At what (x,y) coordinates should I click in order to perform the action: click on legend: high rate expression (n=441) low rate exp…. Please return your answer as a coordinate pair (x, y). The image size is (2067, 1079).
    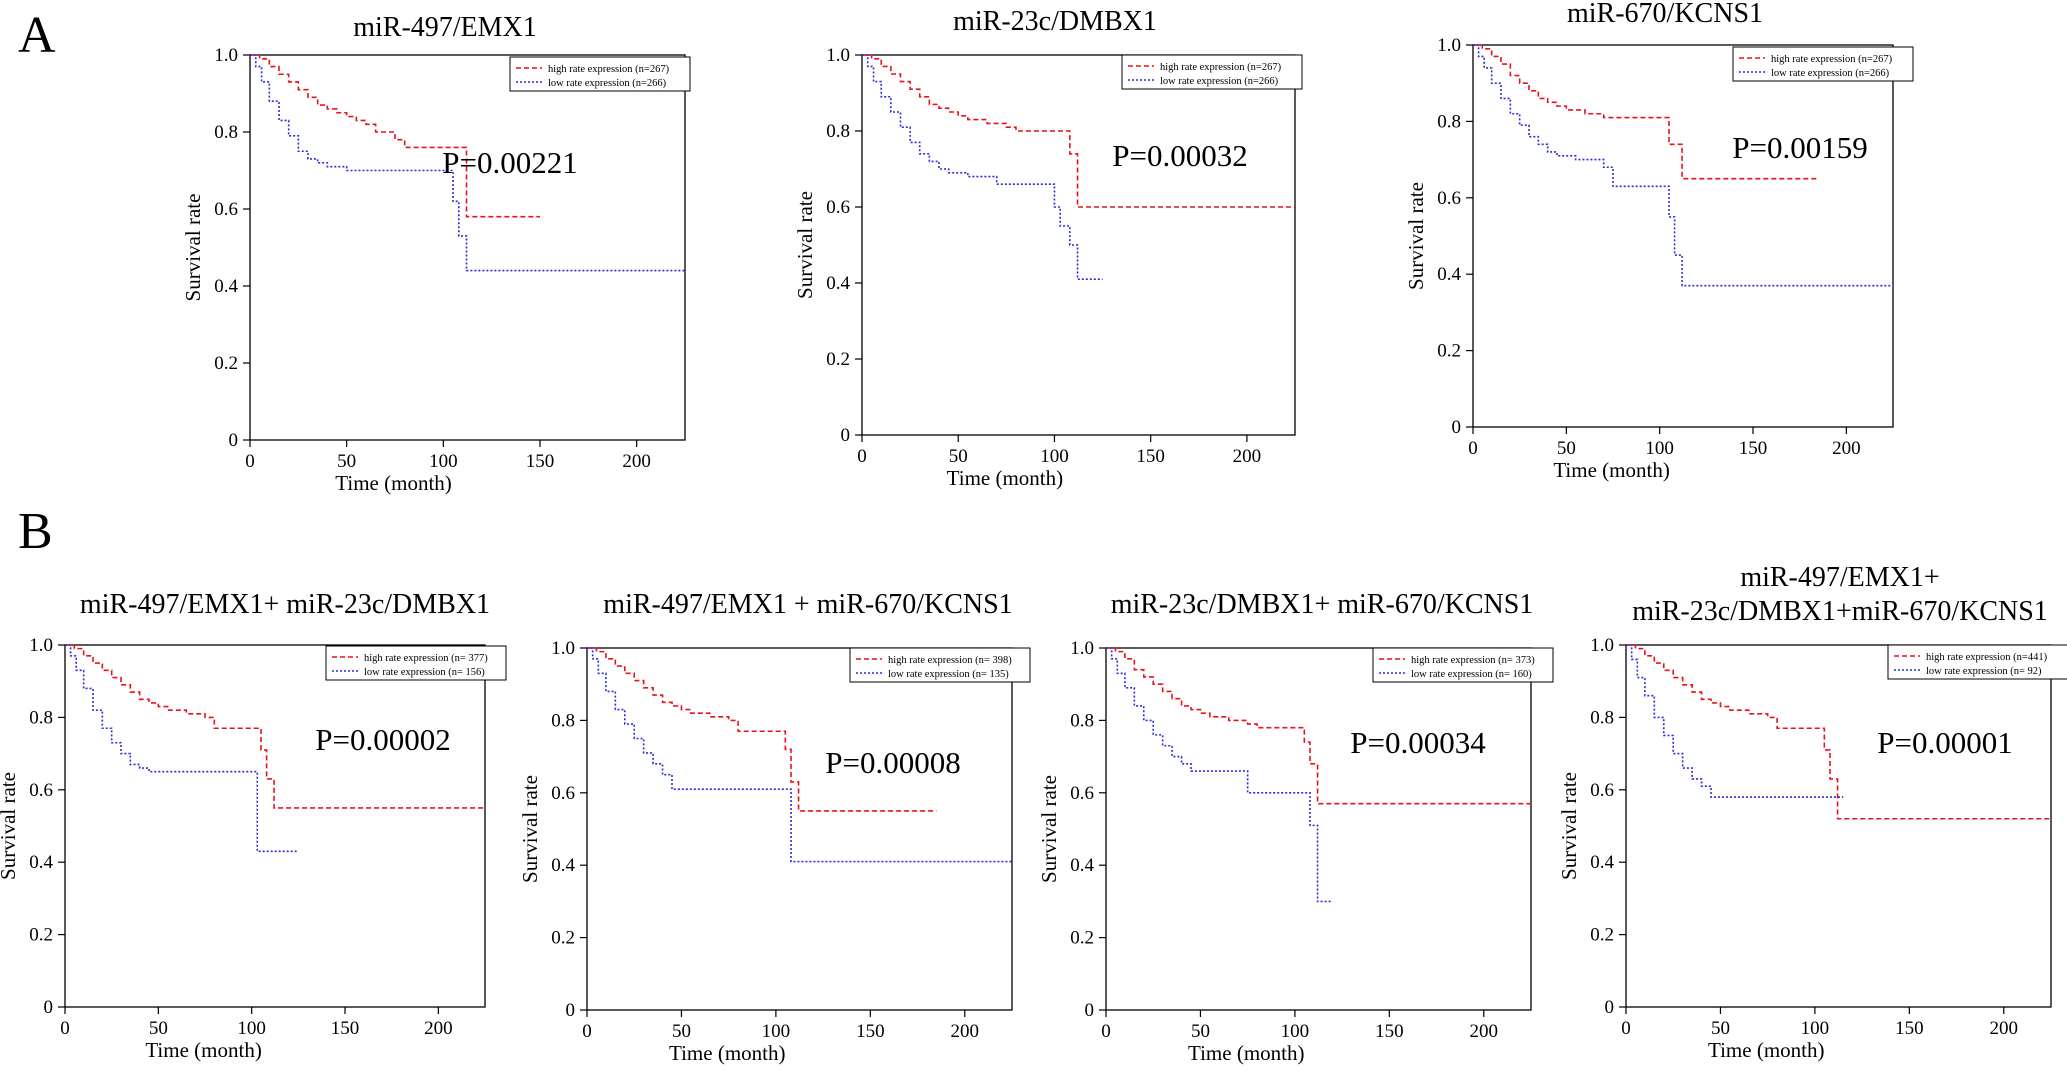
    Looking at the image, I should click on (1977, 662).